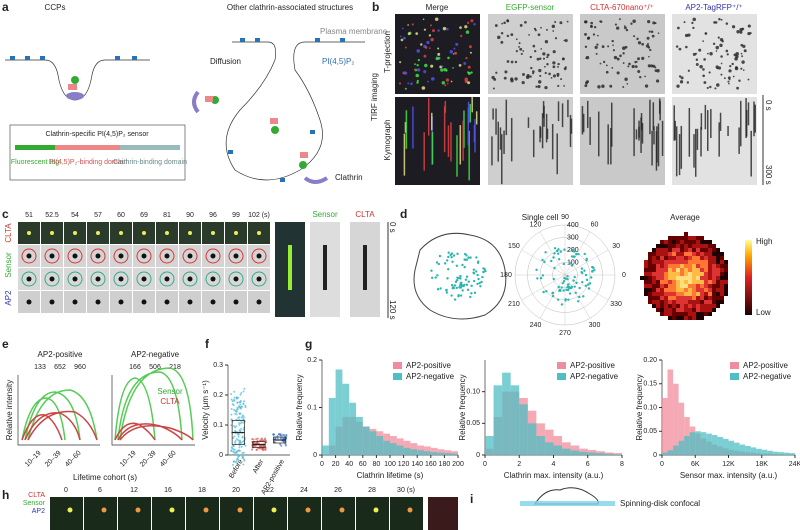  Describe the element at coordinates (662, 464) in the screenshot. I see `x-tick-label: 0` at that location.